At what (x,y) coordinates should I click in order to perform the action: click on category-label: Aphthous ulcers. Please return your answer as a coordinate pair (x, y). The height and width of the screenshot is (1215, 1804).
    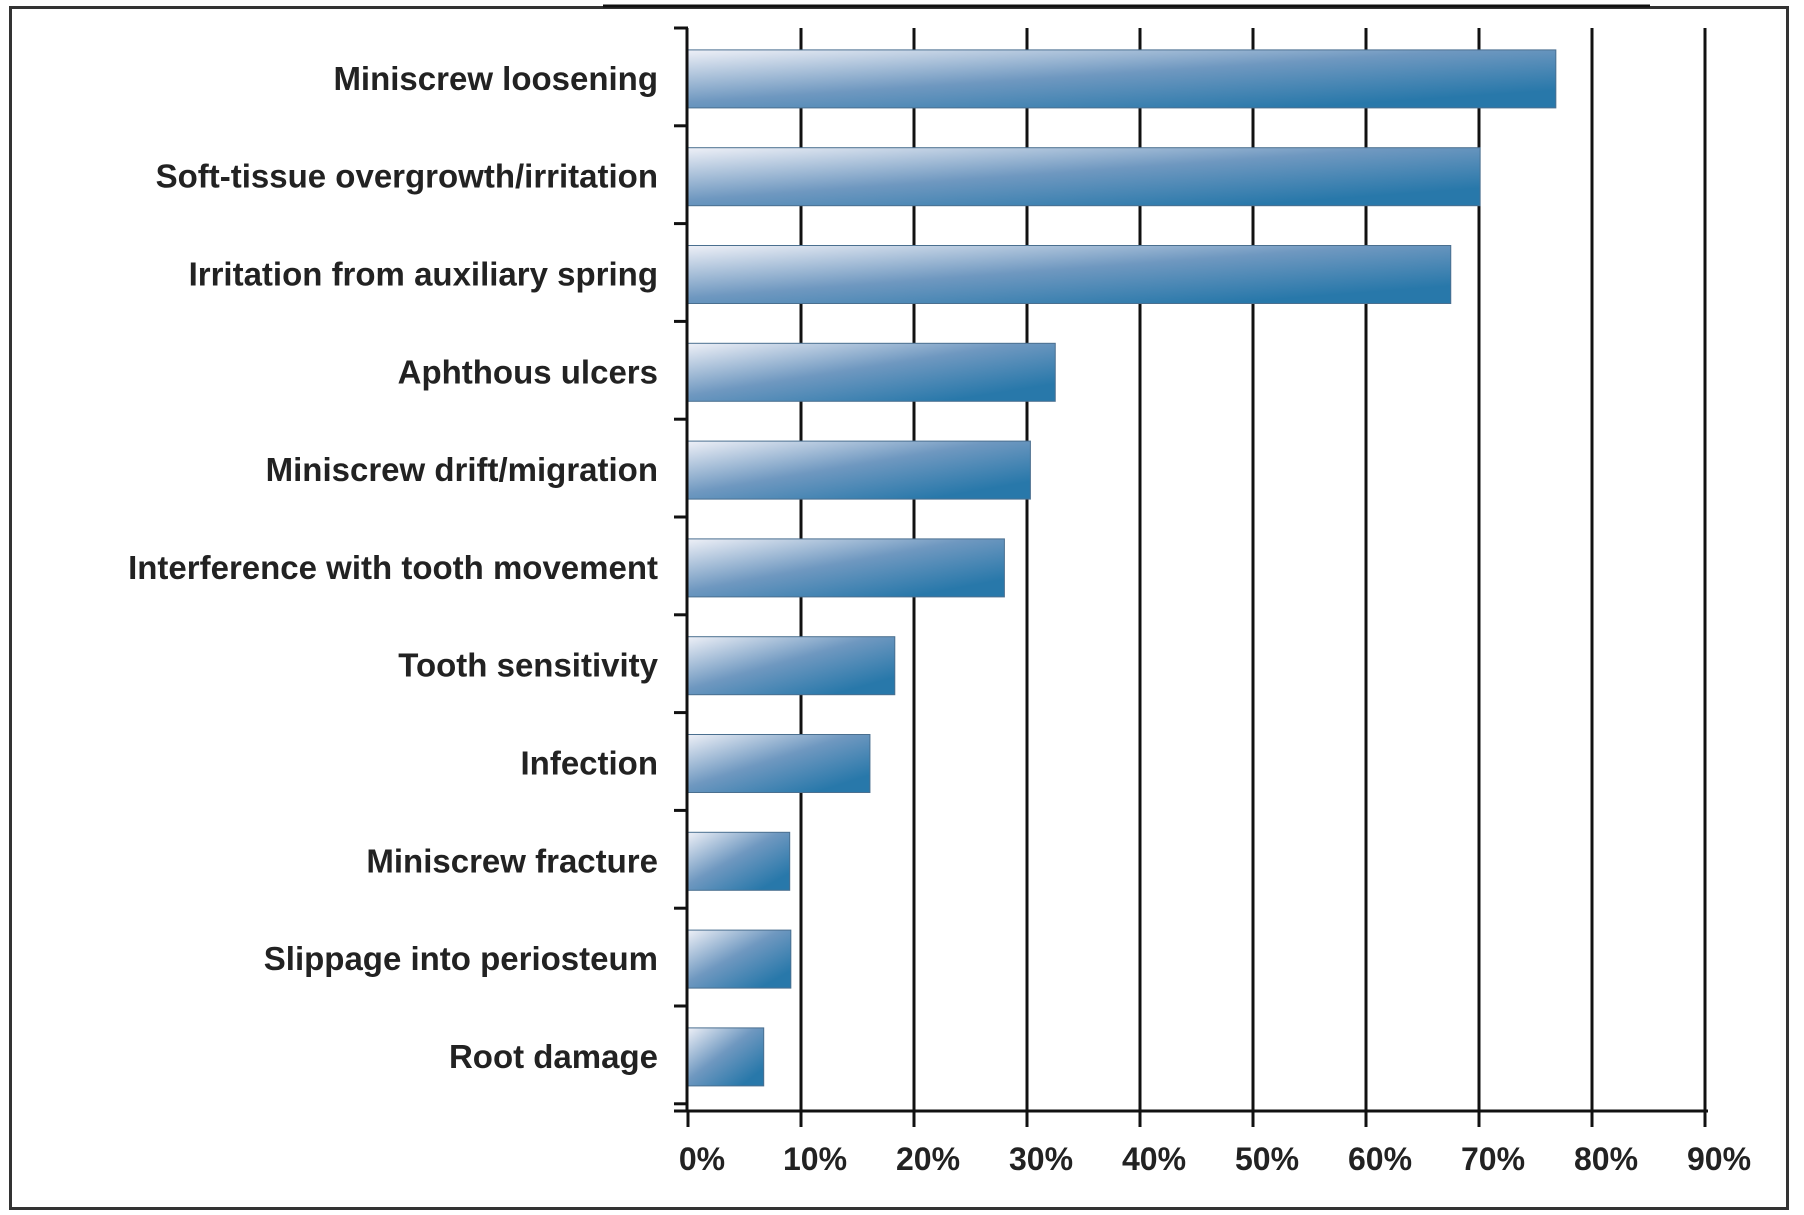
    Looking at the image, I should click on (528, 371).